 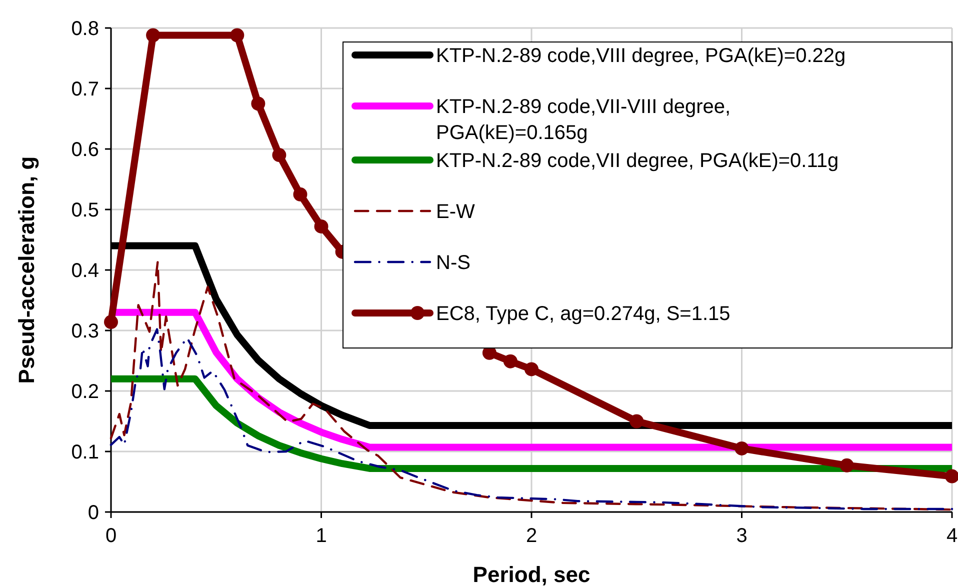 I want to click on x-tick-label: 3, so click(x=742, y=536).